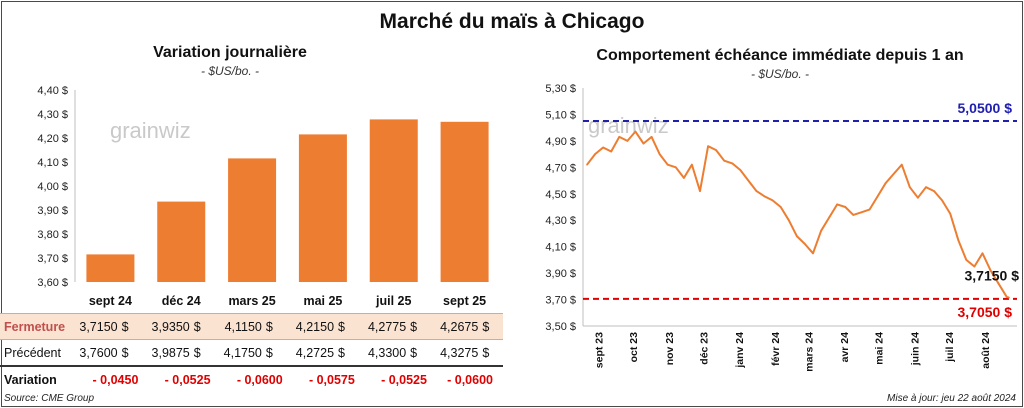 The image size is (1024, 408). What do you see at coordinates (880, 348) in the screenshot?
I see `x-tick-label: mai 24` at bounding box center [880, 348].